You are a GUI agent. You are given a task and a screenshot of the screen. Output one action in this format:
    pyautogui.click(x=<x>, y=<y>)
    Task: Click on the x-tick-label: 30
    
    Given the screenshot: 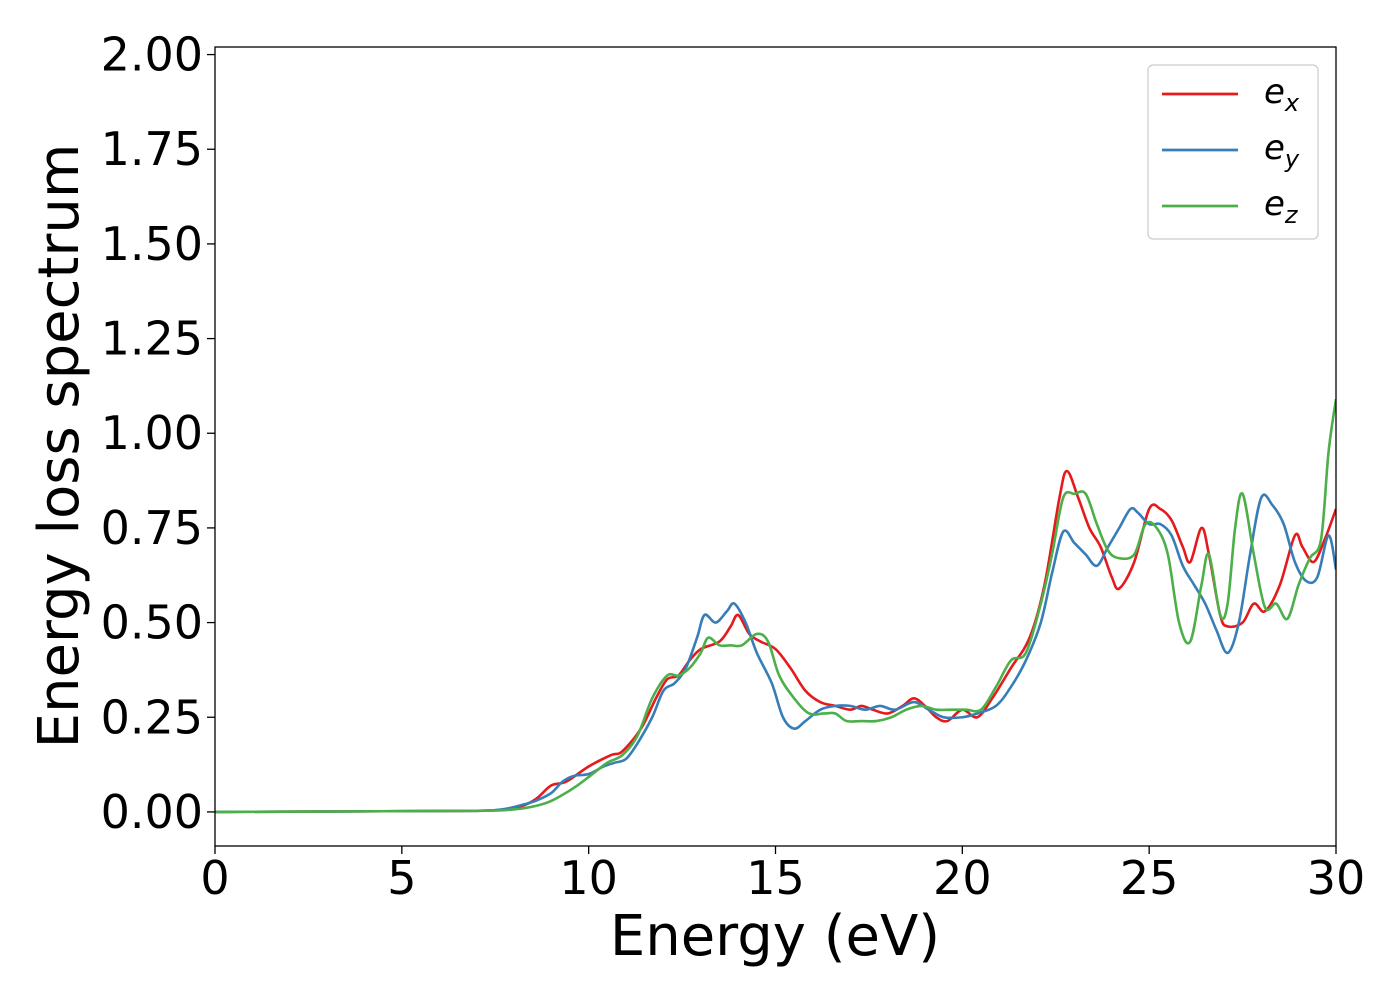 What is the action you would take?
    pyautogui.click(x=1336, y=878)
    